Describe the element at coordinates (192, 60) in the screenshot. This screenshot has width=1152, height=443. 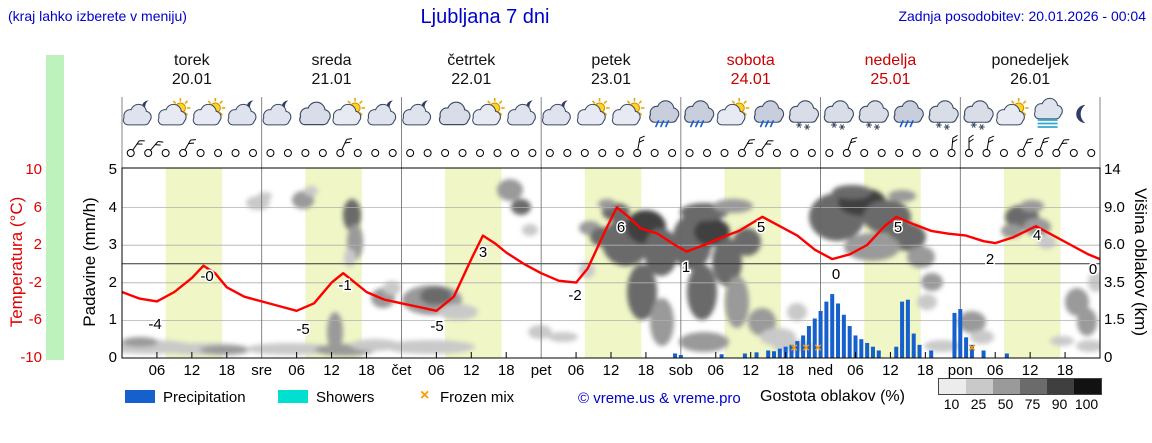
I see `day-name: torek` at that location.